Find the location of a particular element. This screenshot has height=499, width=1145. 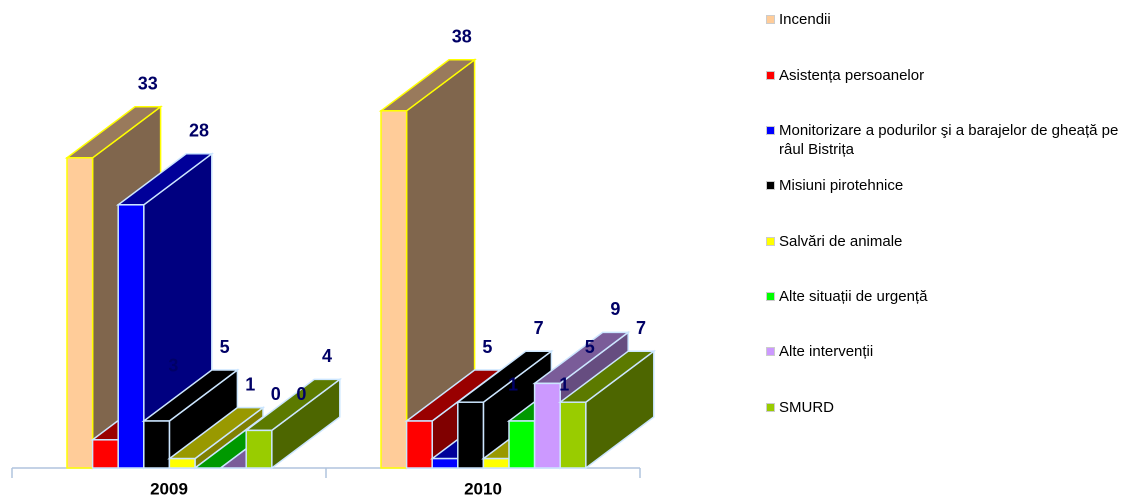

legend-label: Incendii is located at coordinates (805, 19).